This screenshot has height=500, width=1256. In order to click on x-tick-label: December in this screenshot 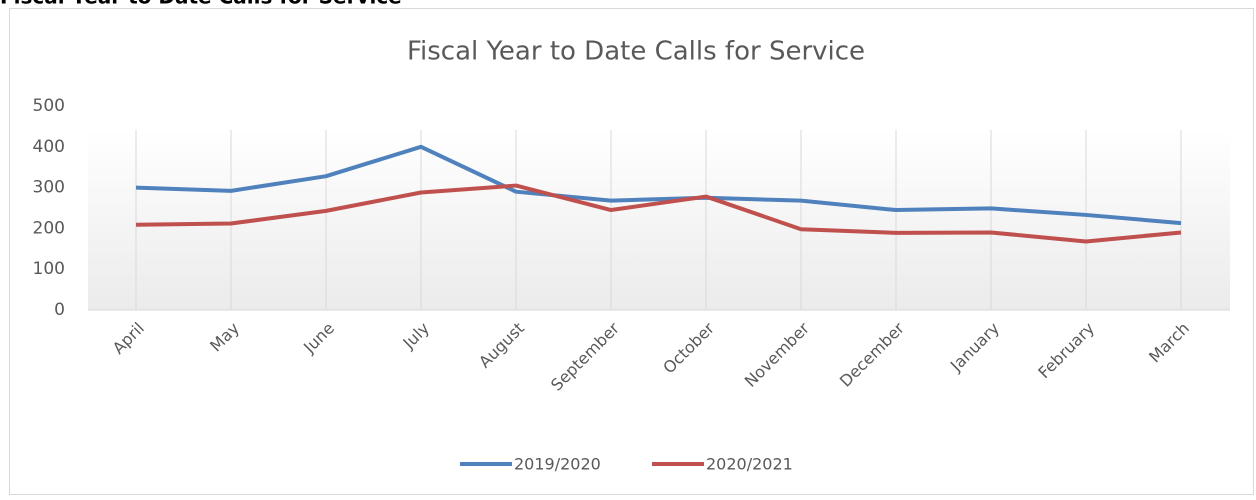, I will do `click(872, 354)`.